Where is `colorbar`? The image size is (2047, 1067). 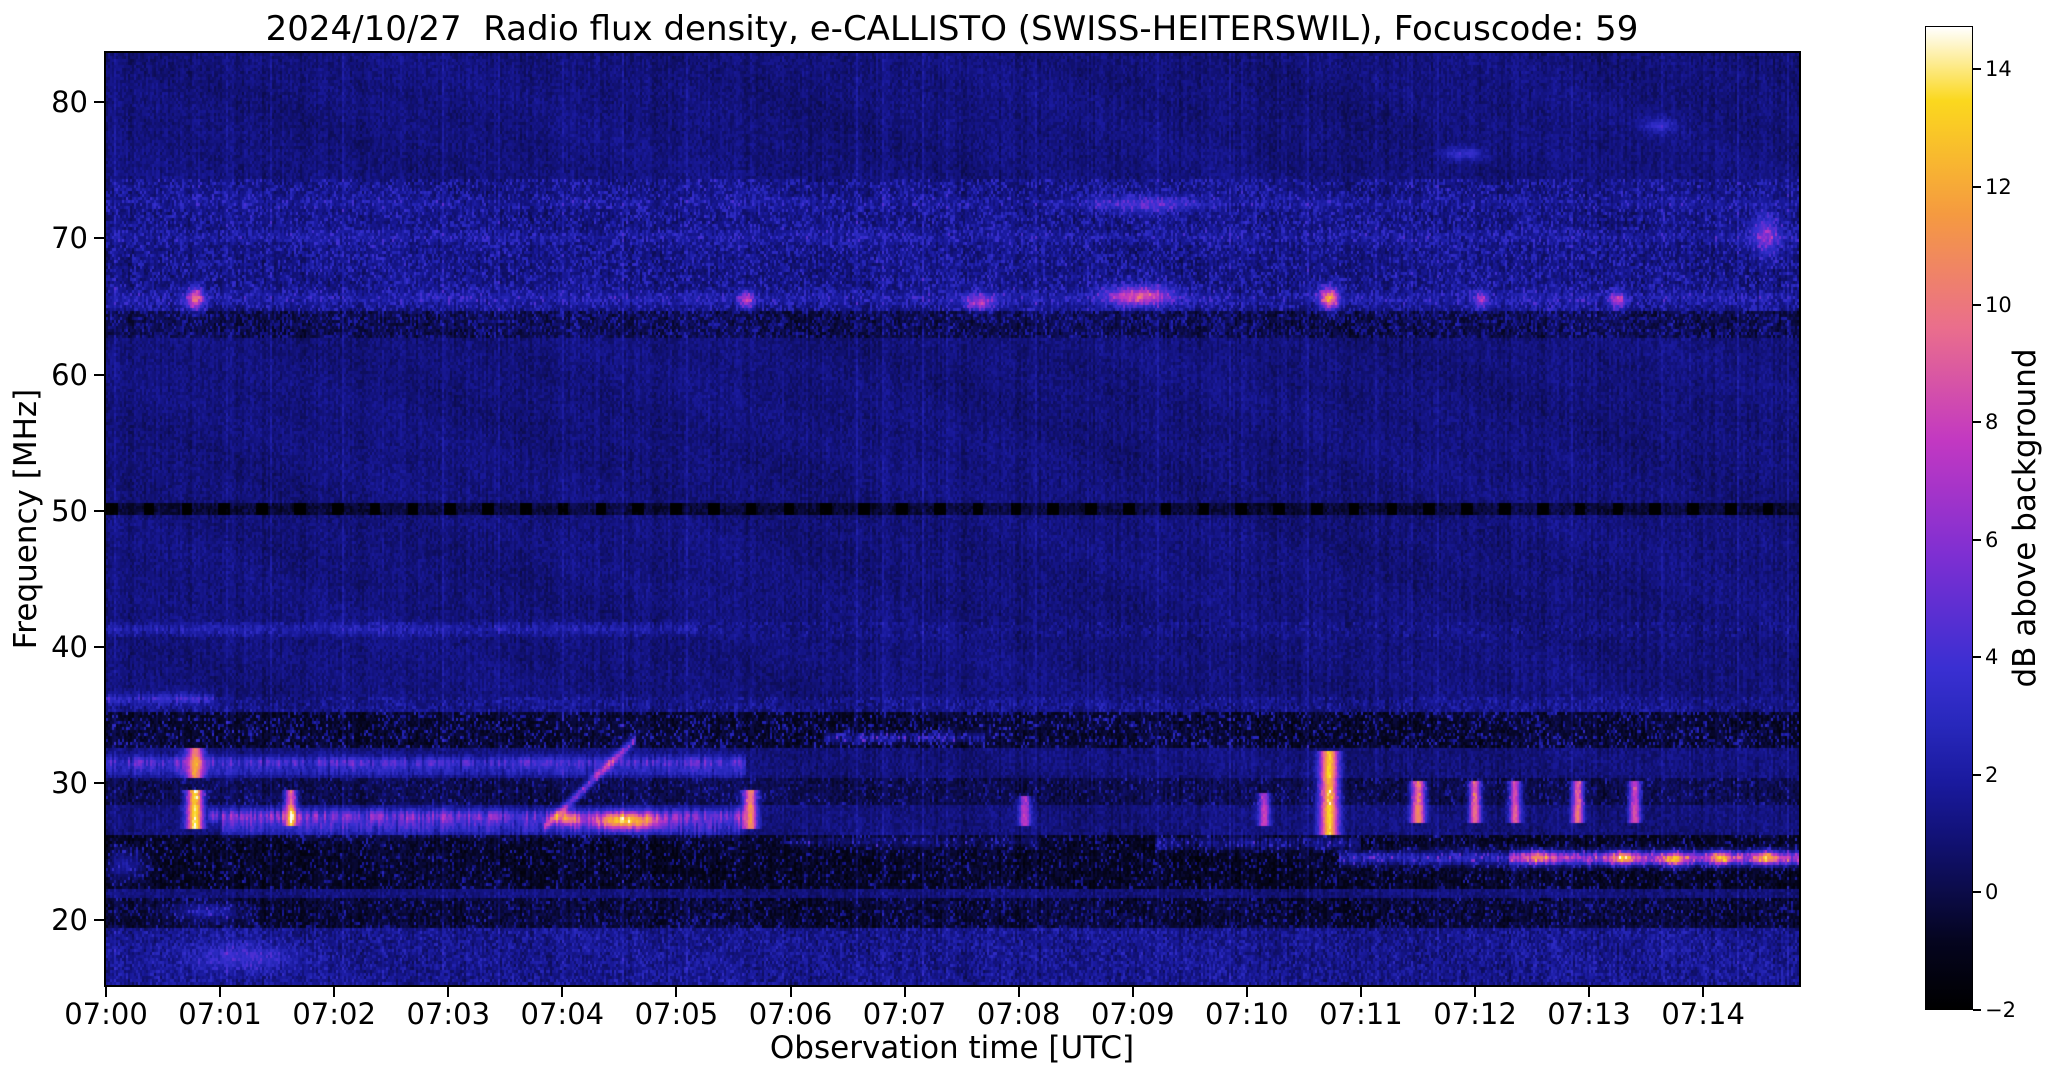
colorbar is located at coordinates (1949, 518).